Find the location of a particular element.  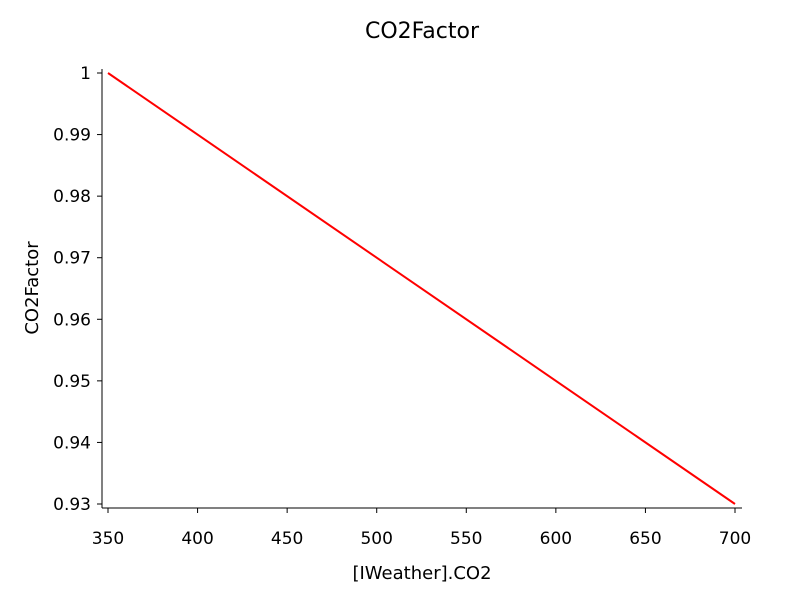

x-tick-label: 600 is located at coordinates (556, 539).